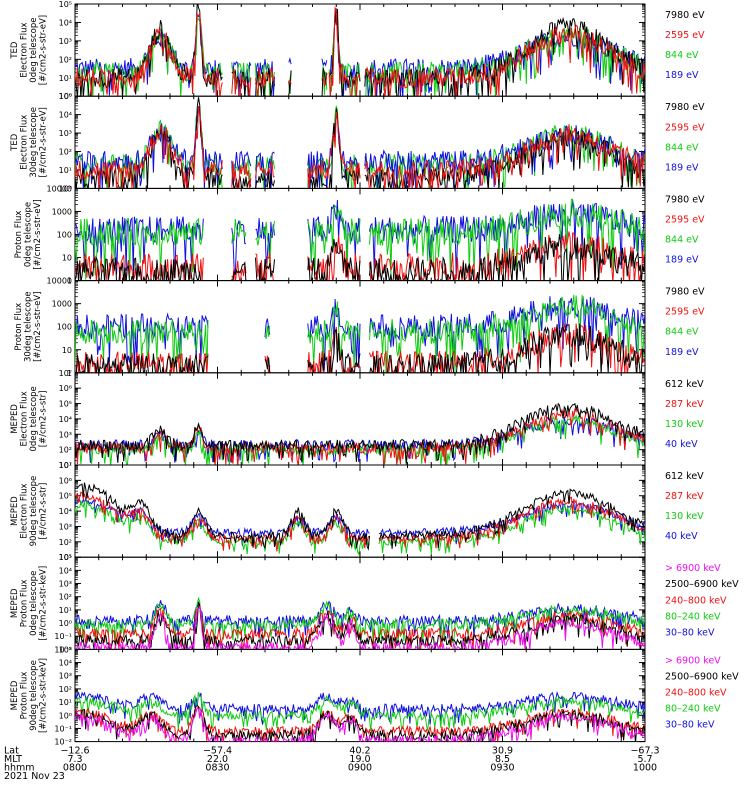 The image size is (750, 800). I want to click on ytick-label-ted-e-0-1: 10¹, so click(65, 78).